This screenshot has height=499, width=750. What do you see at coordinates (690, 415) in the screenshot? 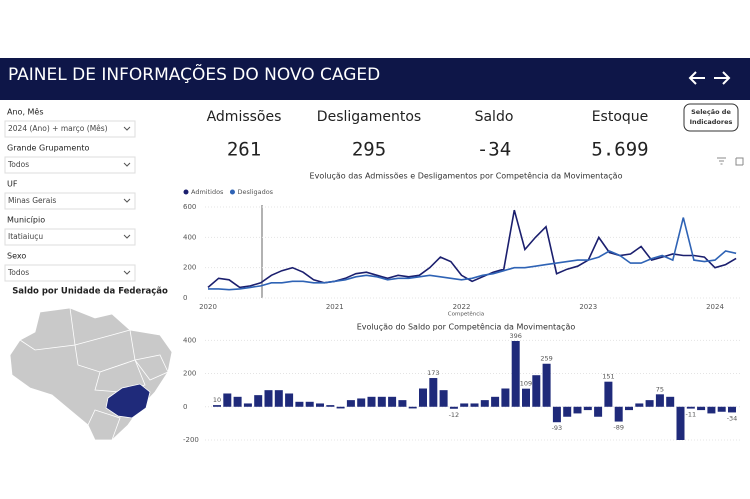
I see `data-label: -11` at bounding box center [690, 415].